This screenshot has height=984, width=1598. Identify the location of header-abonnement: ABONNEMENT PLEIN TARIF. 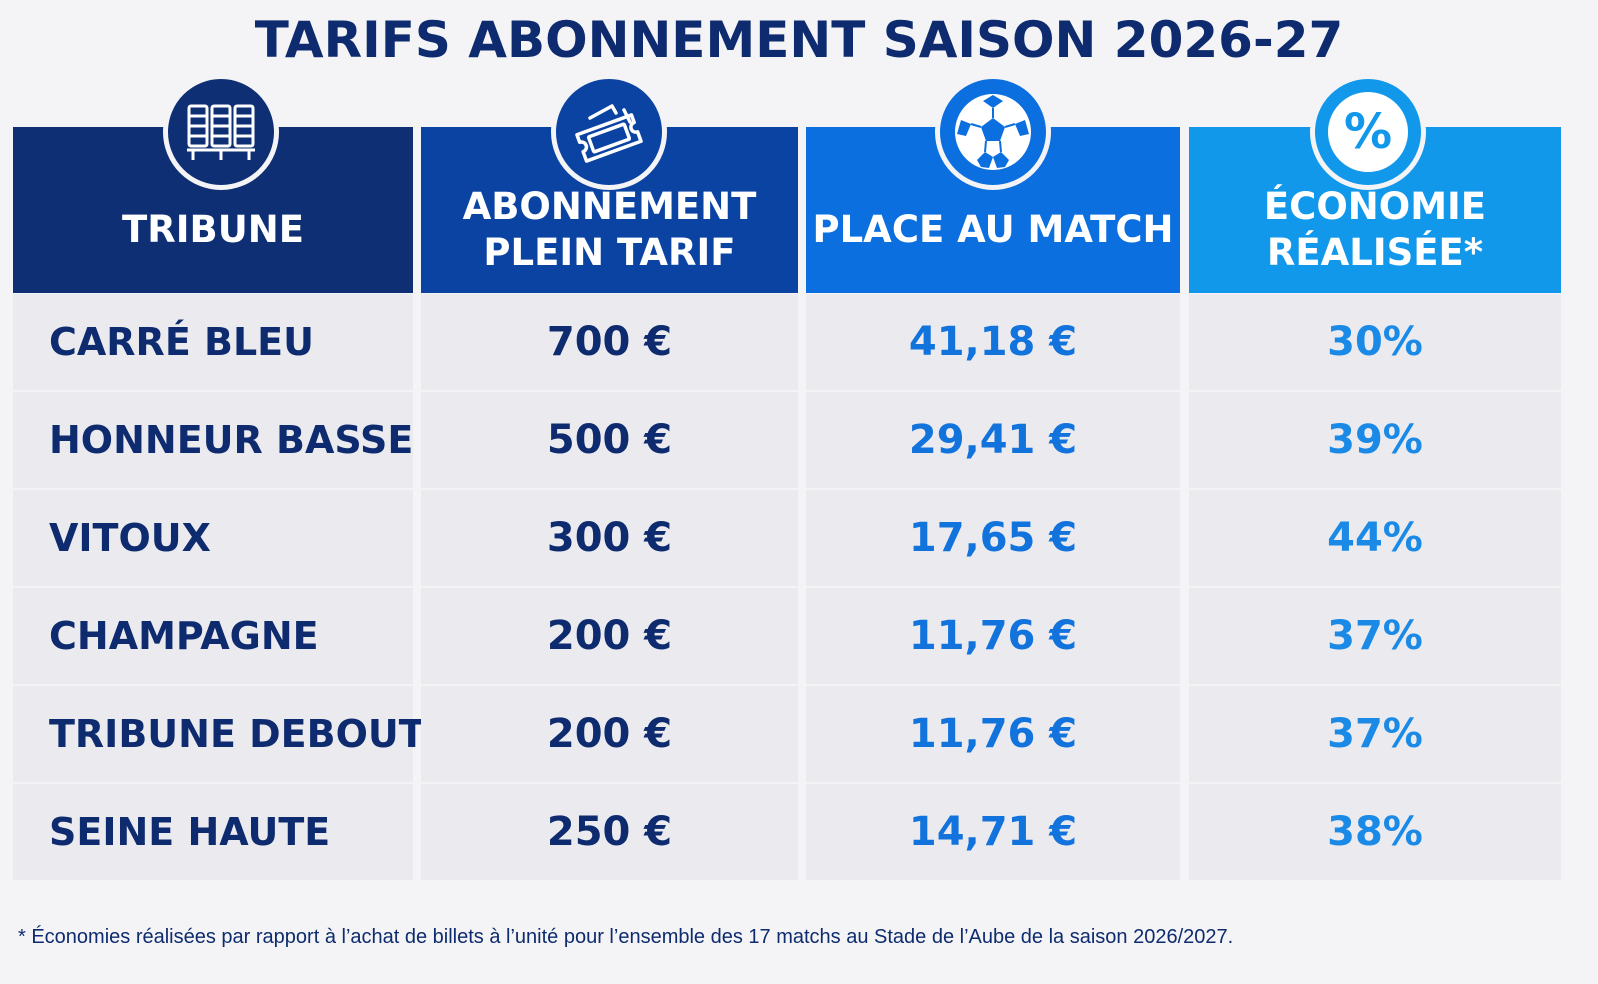
(609, 210).